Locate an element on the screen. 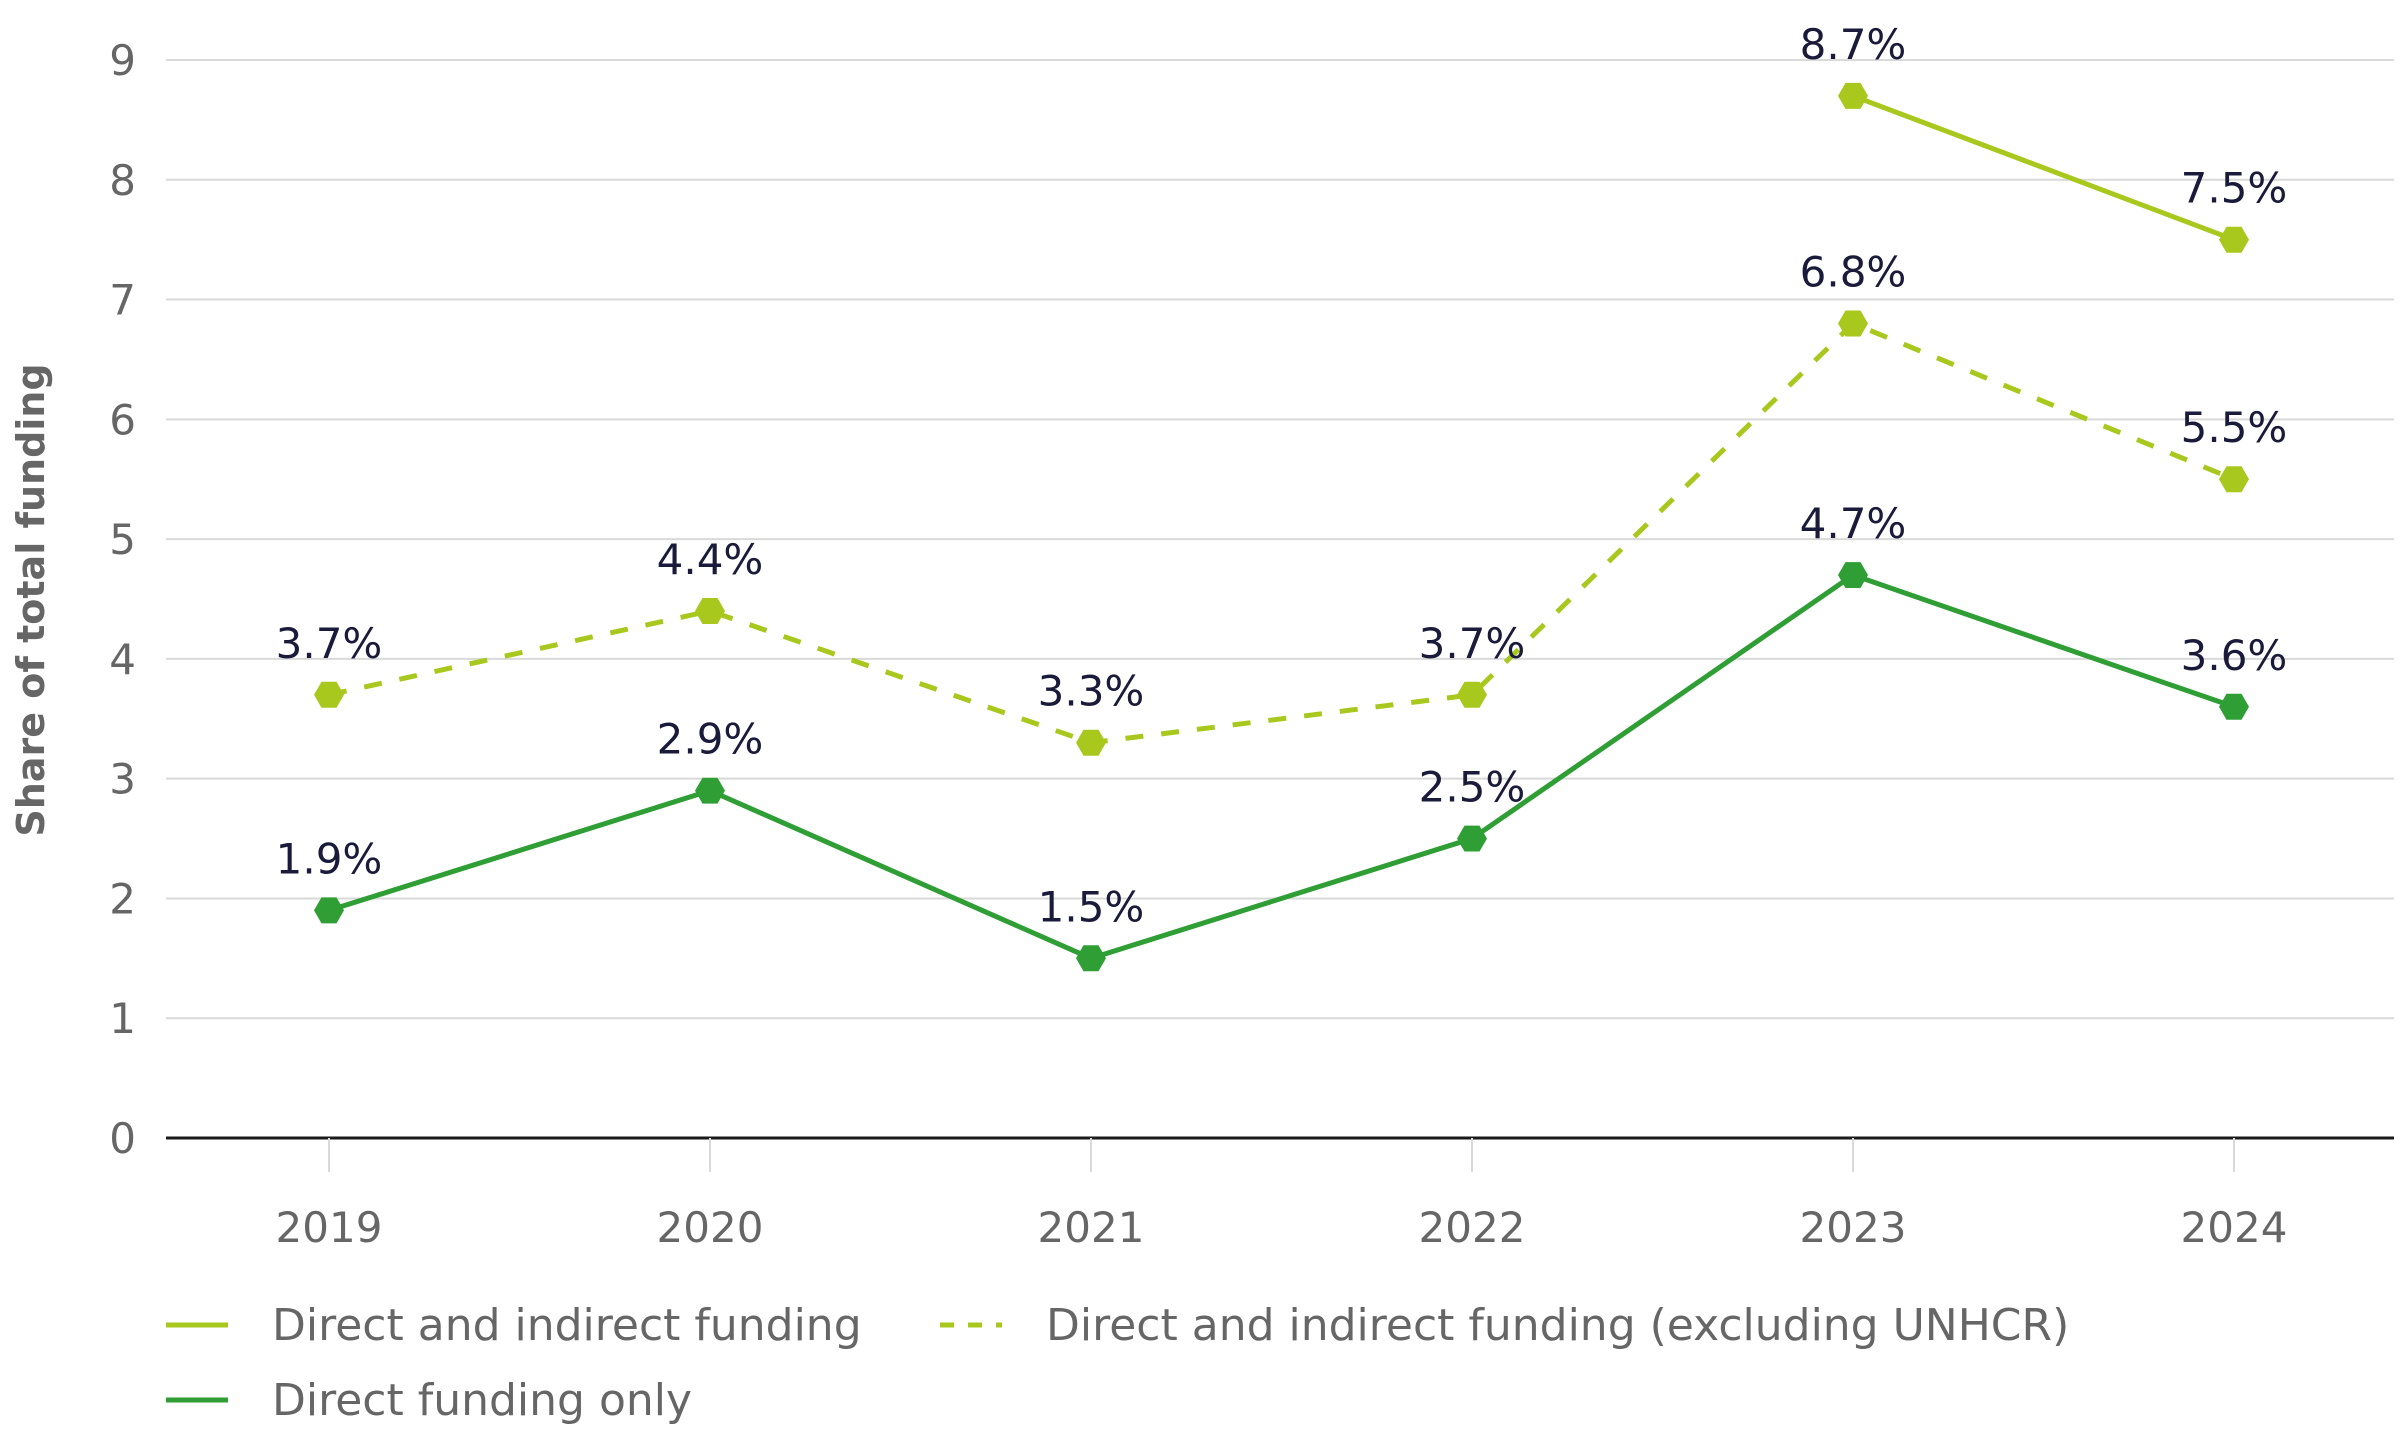 The width and height of the screenshot is (2400, 1440). data-label: 2.9% is located at coordinates (710, 739).